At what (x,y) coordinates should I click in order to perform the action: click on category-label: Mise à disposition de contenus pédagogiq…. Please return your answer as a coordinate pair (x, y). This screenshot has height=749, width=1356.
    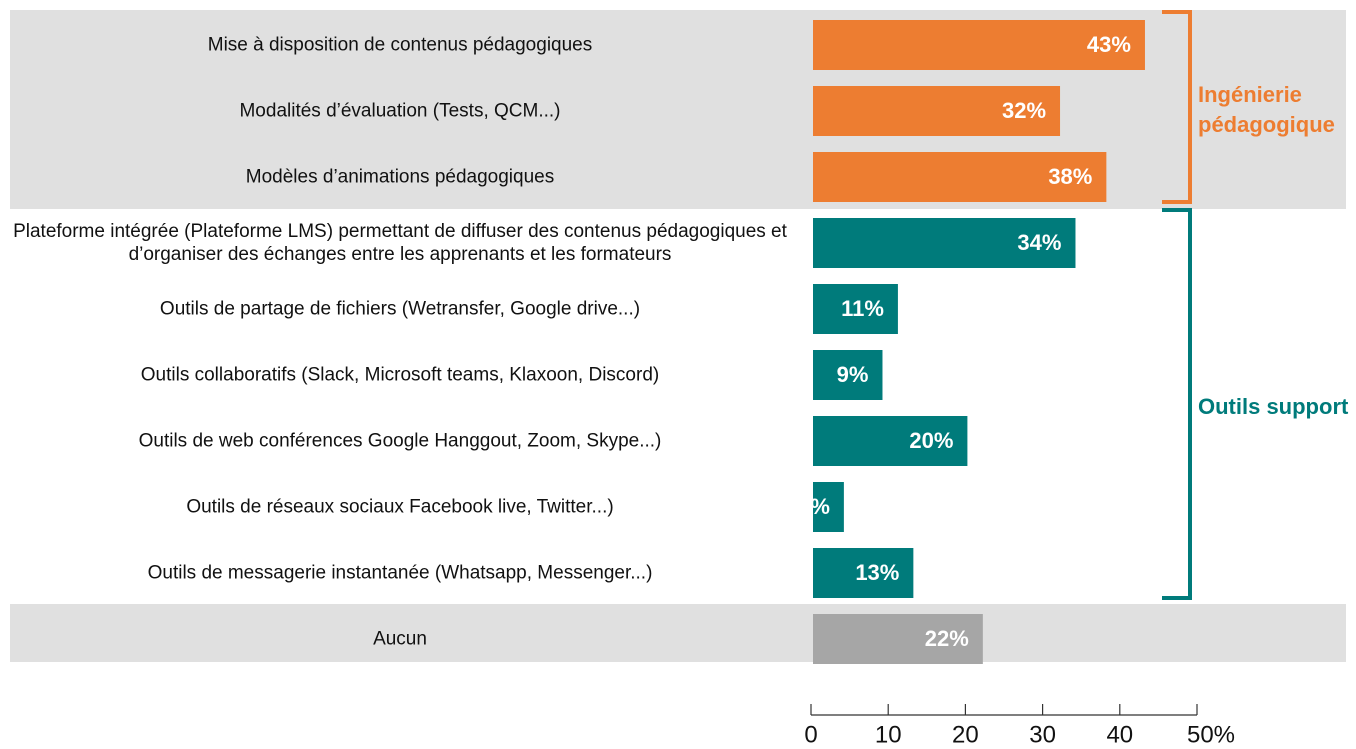
    Looking at the image, I should click on (400, 45).